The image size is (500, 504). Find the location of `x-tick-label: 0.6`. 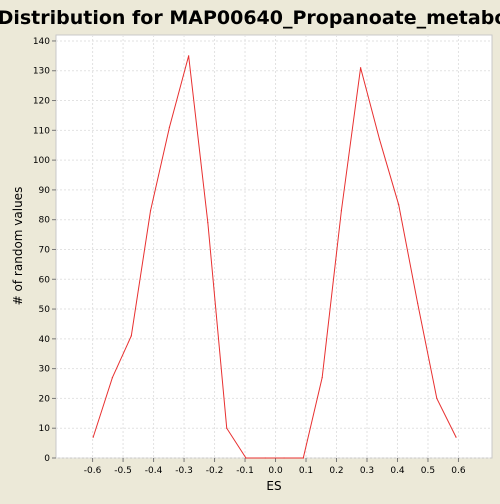

x-tick-label: 0.6 is located at coordinates (458, 471).